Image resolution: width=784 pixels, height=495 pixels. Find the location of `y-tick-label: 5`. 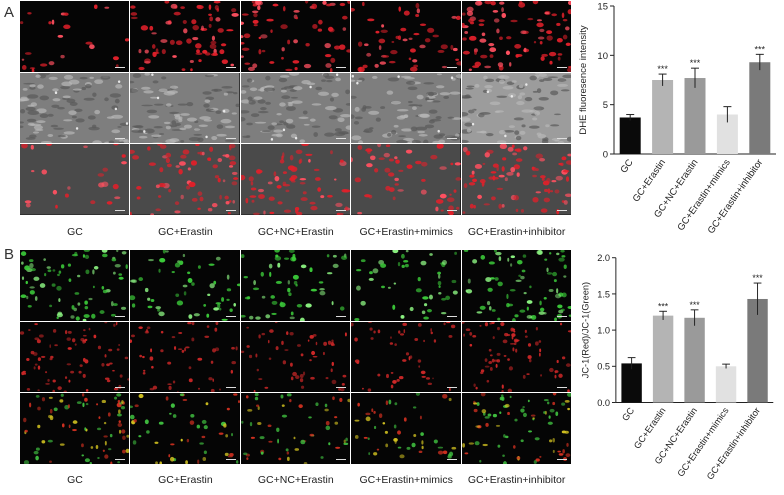

y-tick-label: 5 is located at coordinates (605, 105).